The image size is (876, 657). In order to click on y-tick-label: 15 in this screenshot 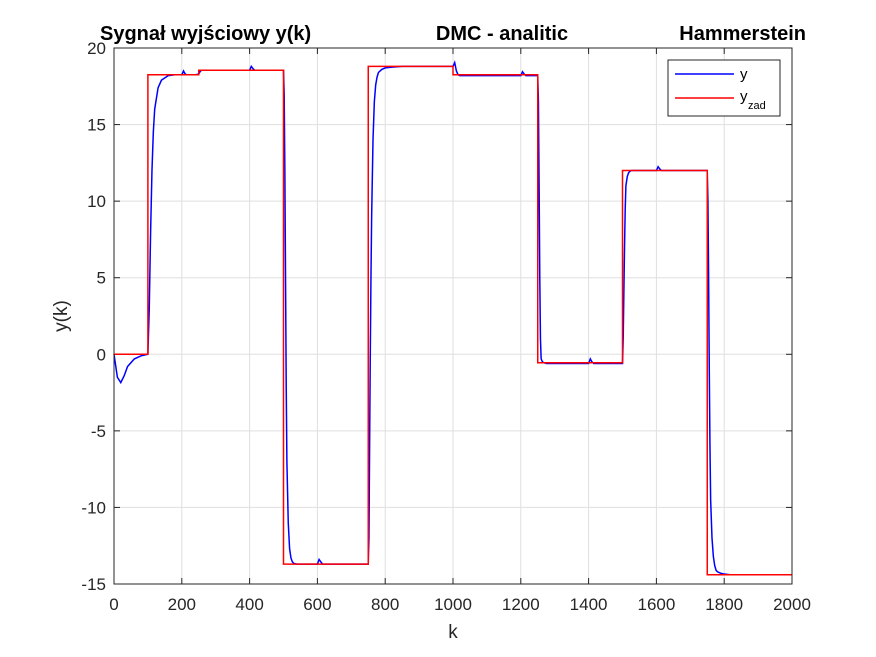, I will do `click(96, 125)`.